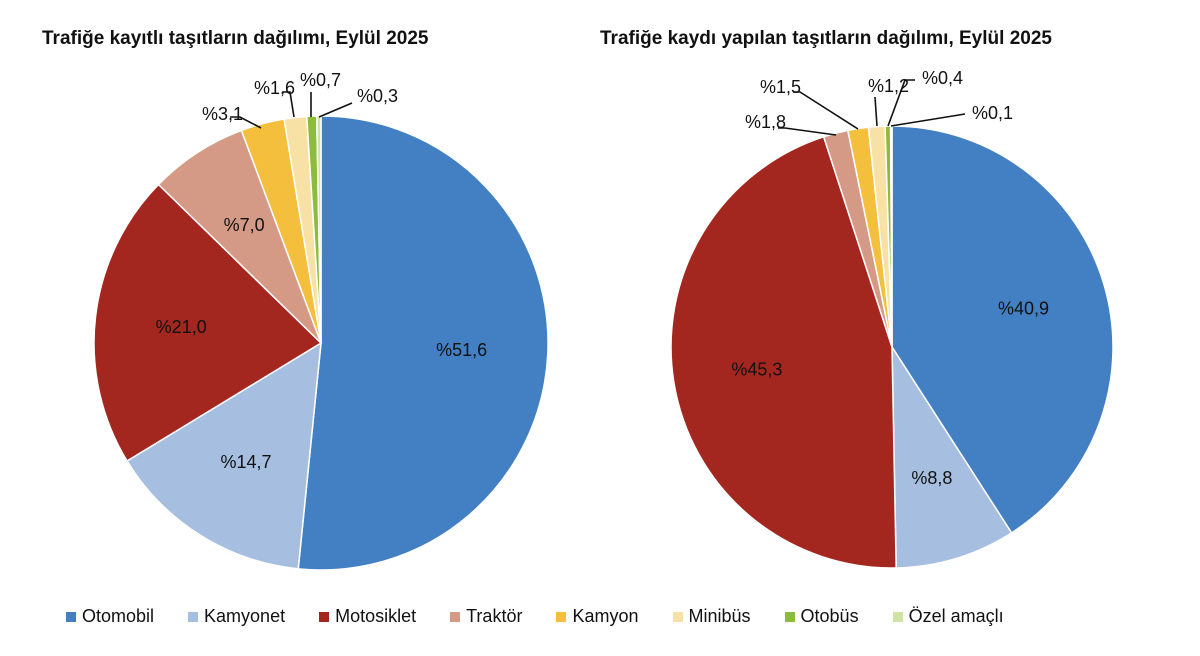  I want to click on data-label-0-motosiklet: %21,0, so click(181, 327).